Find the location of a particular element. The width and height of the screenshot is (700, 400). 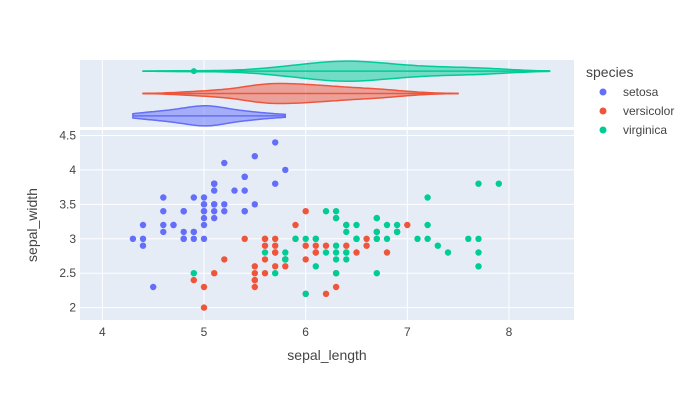

x-axis-ticks: 4 5 6 7 8 is located at coordinates (306, 332).